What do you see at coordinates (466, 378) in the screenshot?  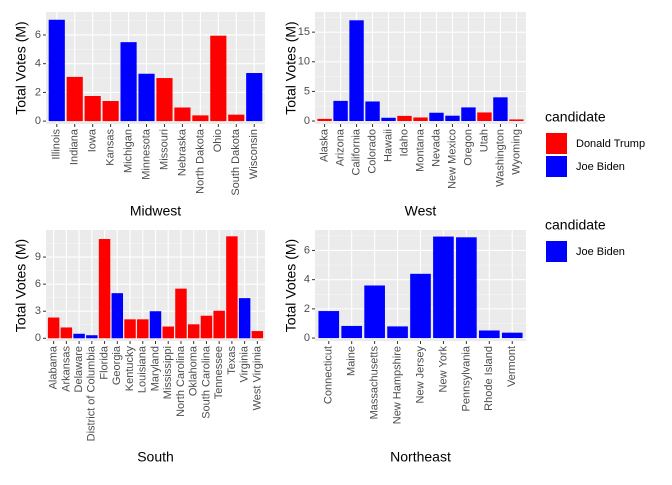 I see `x-tick-label: Pennsylvania` at bounding box center [466, 378].